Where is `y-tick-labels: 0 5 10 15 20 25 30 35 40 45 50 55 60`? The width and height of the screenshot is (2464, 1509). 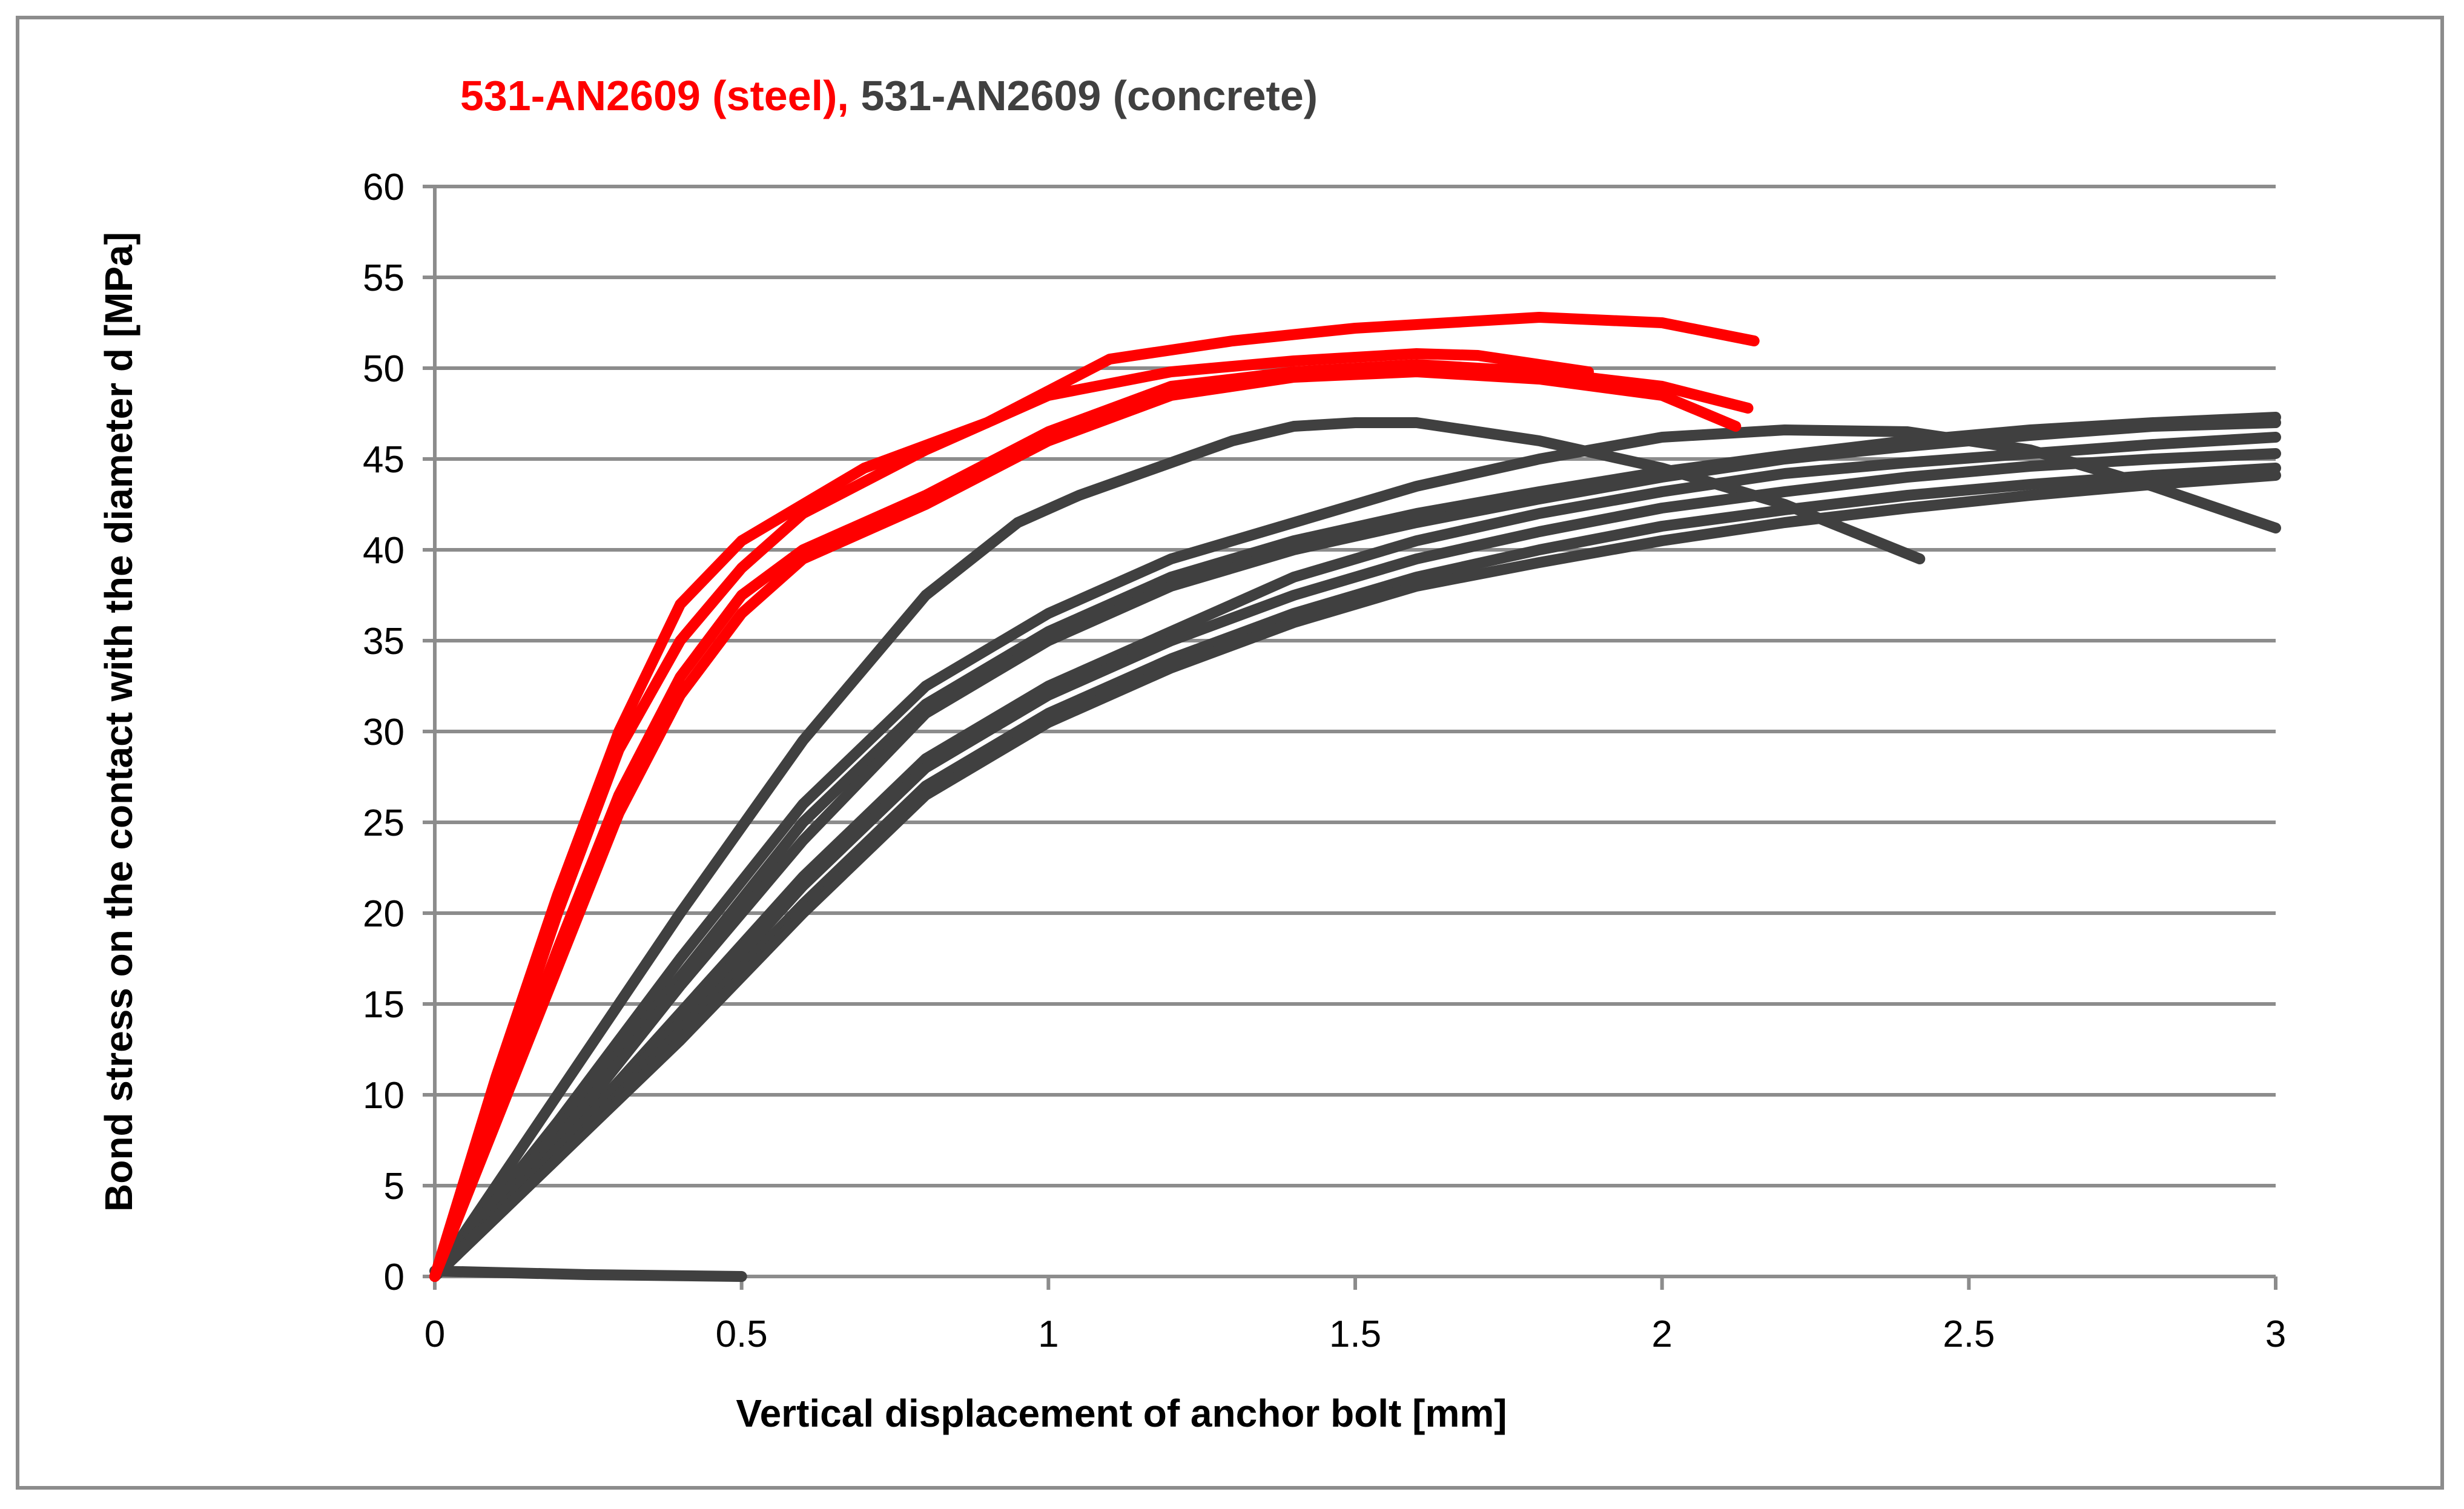 y-tick-labels: 0 5 10 15 20 25 30 35 40 45 50 55 60 is located at coordinates (384, 732).